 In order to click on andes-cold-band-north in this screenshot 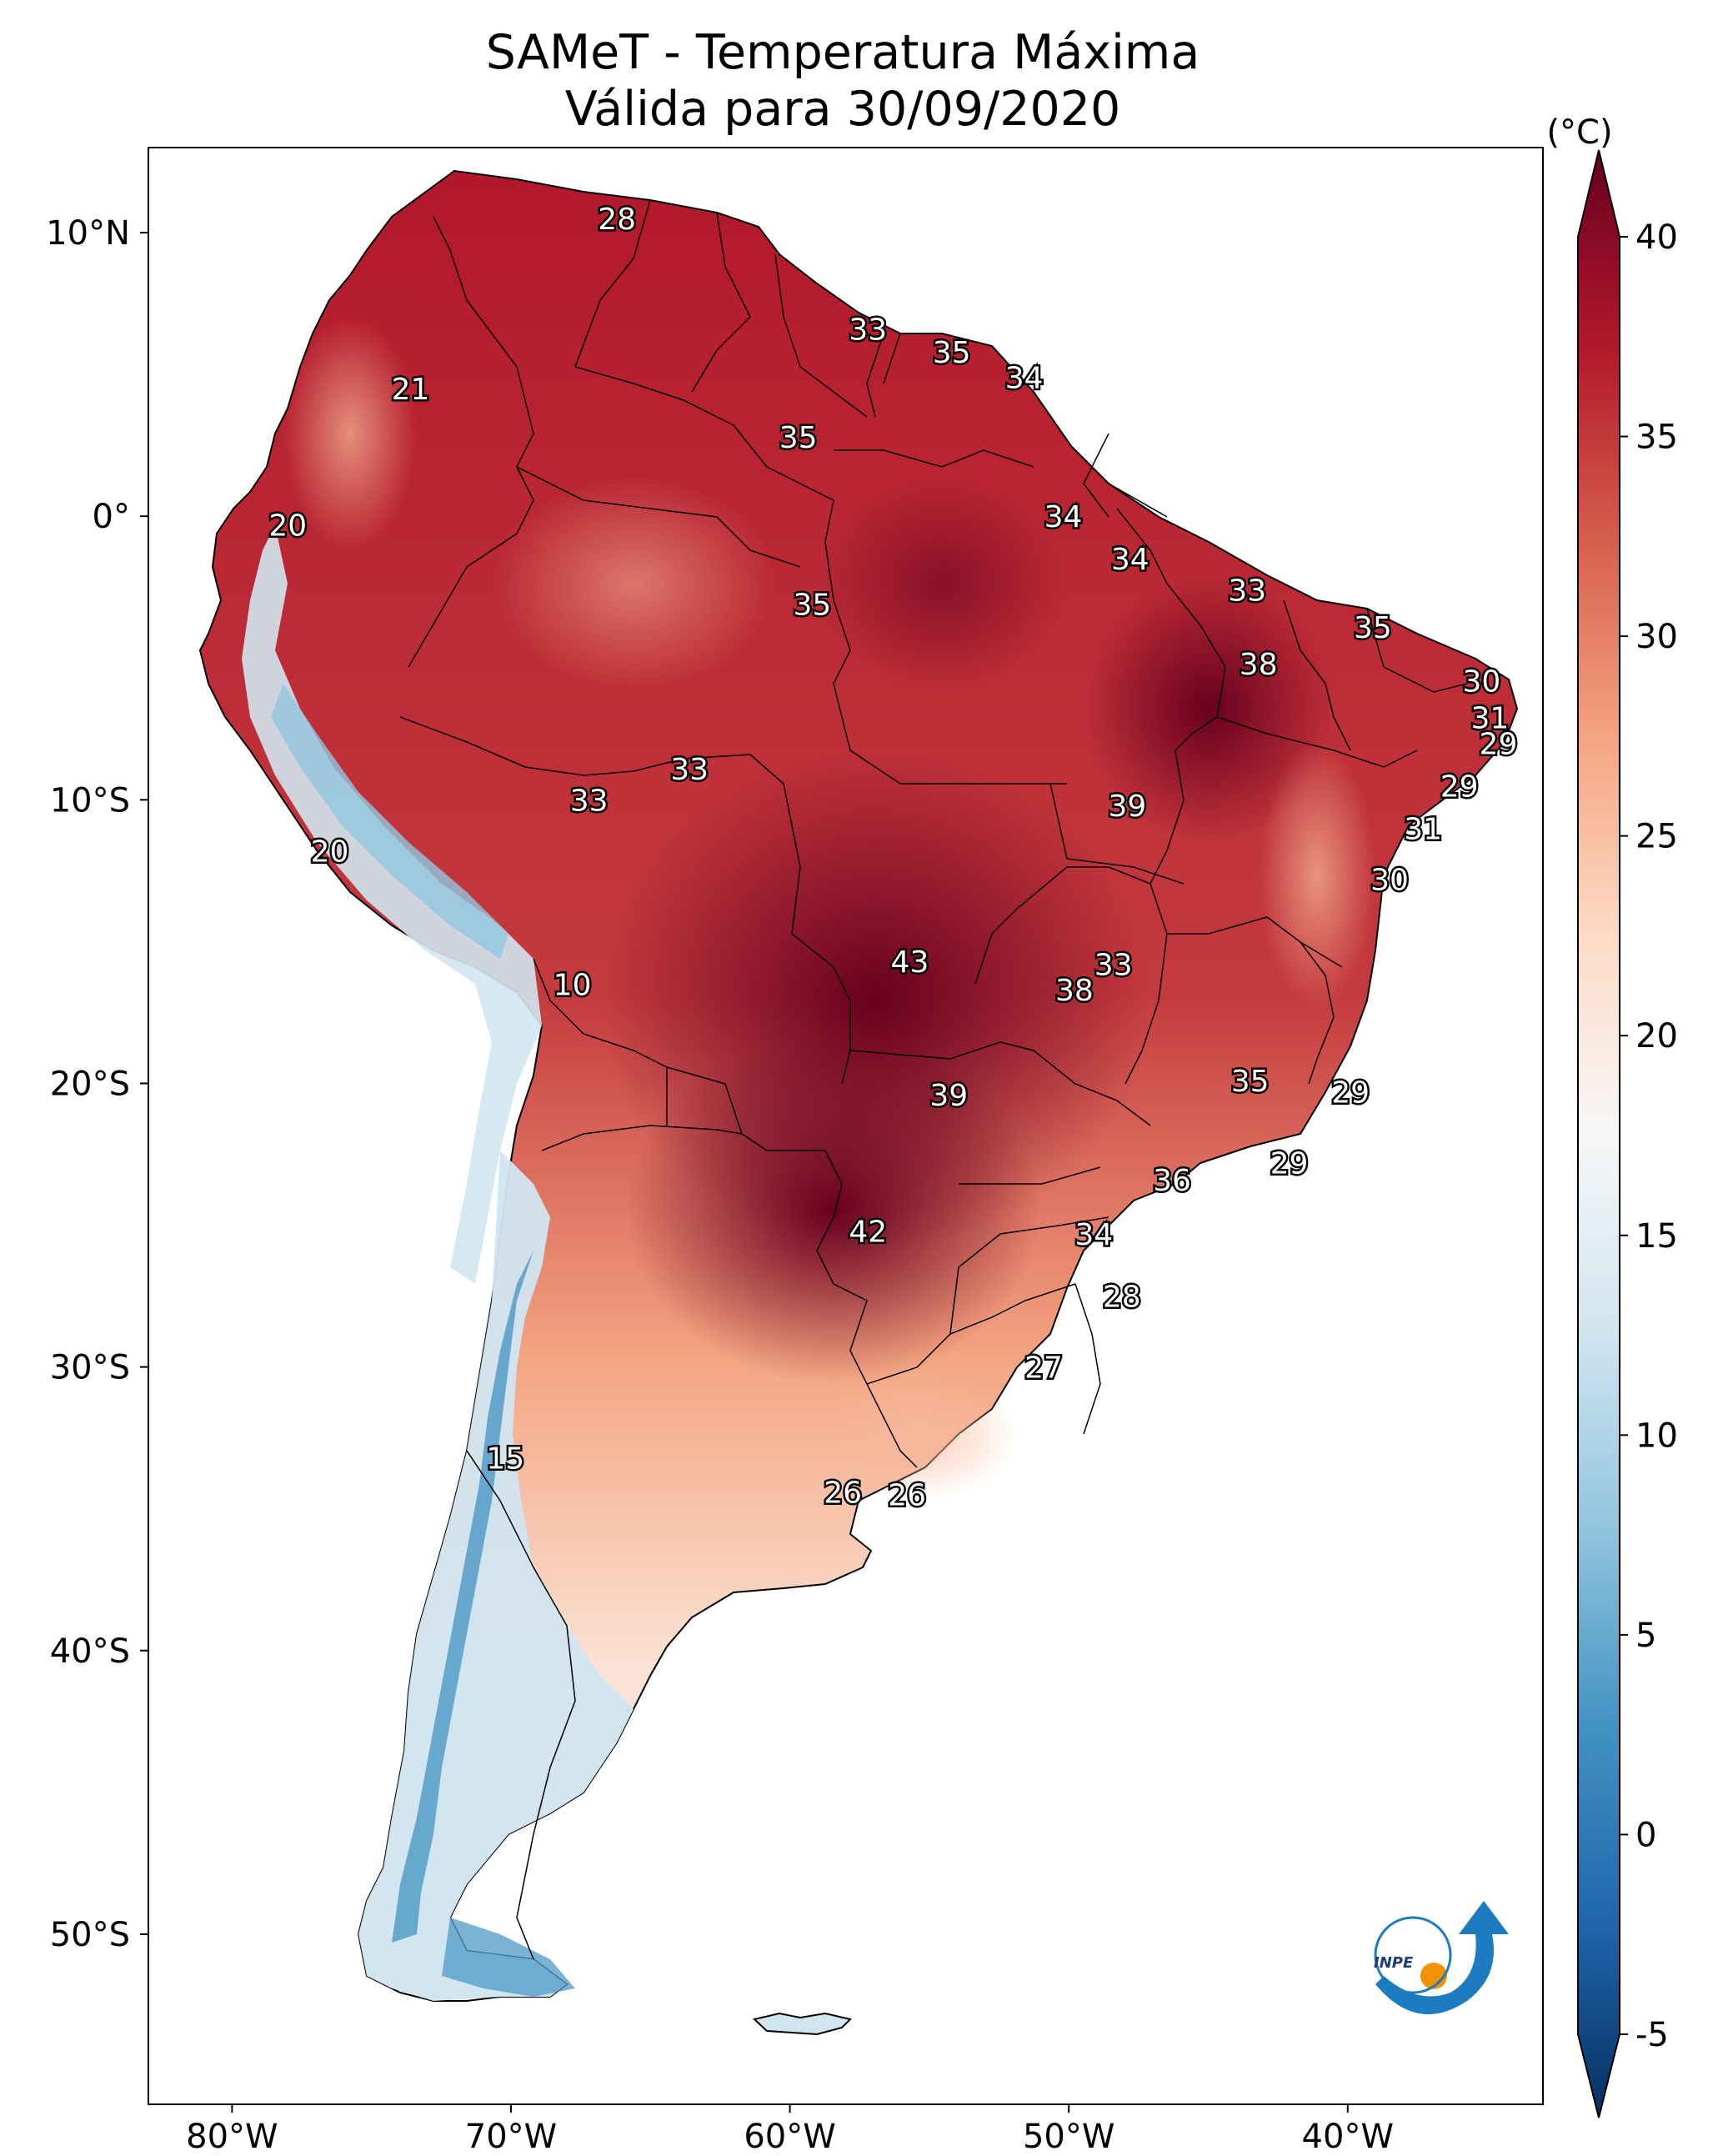, I will do `click(392, 904)`.